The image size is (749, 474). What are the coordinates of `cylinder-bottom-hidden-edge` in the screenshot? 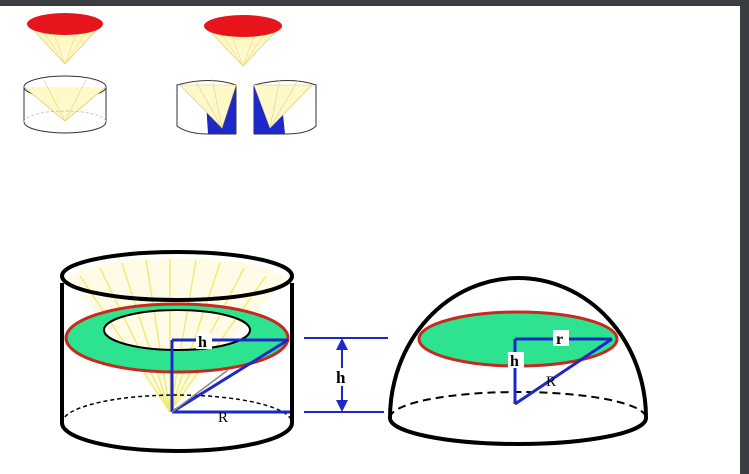 It's located at (177, 409).